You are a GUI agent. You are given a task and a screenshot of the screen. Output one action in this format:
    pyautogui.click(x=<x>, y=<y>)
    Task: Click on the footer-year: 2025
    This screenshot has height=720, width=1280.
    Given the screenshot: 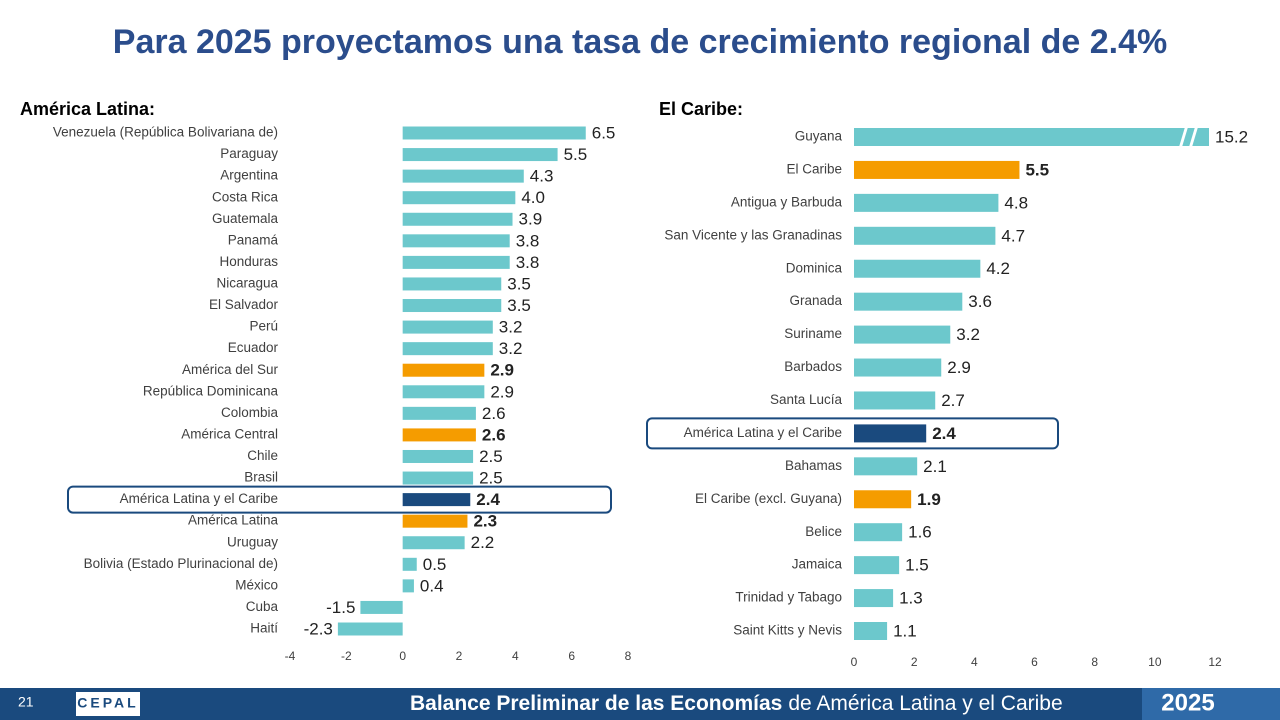 What is the action you would take?
    pyautogui.click(x=1187, y=702)
    